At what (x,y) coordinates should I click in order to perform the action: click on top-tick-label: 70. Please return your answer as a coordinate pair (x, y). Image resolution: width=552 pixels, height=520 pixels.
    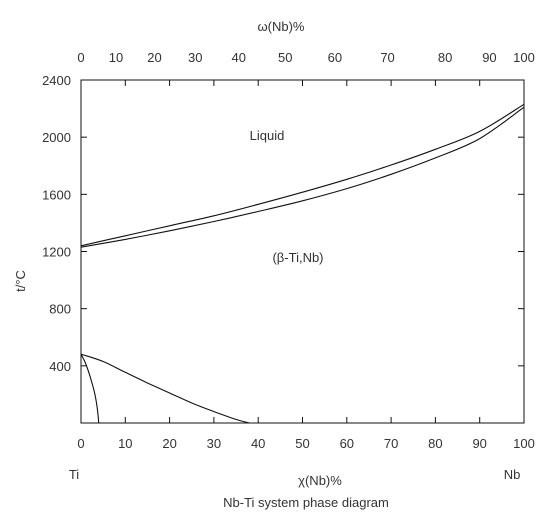
    Looking at the image, I should click on (387, 57).